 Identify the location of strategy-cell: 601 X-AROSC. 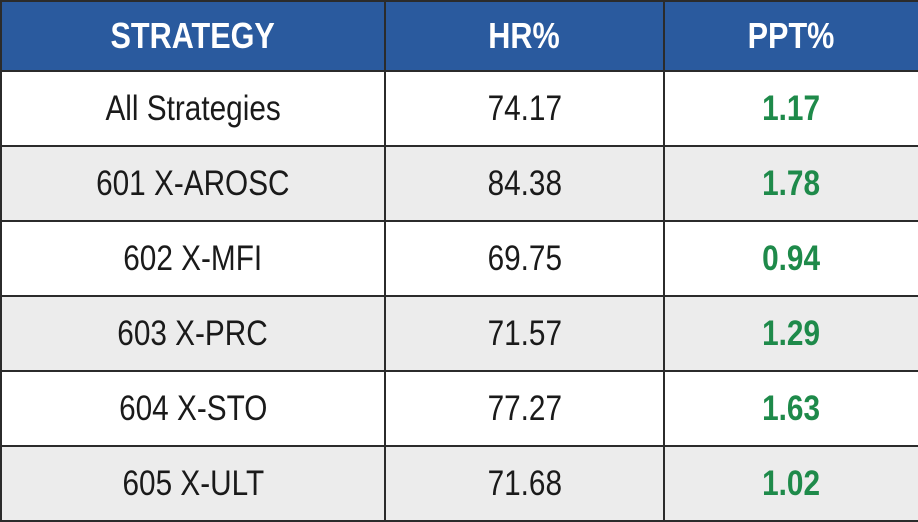
(193, 183).